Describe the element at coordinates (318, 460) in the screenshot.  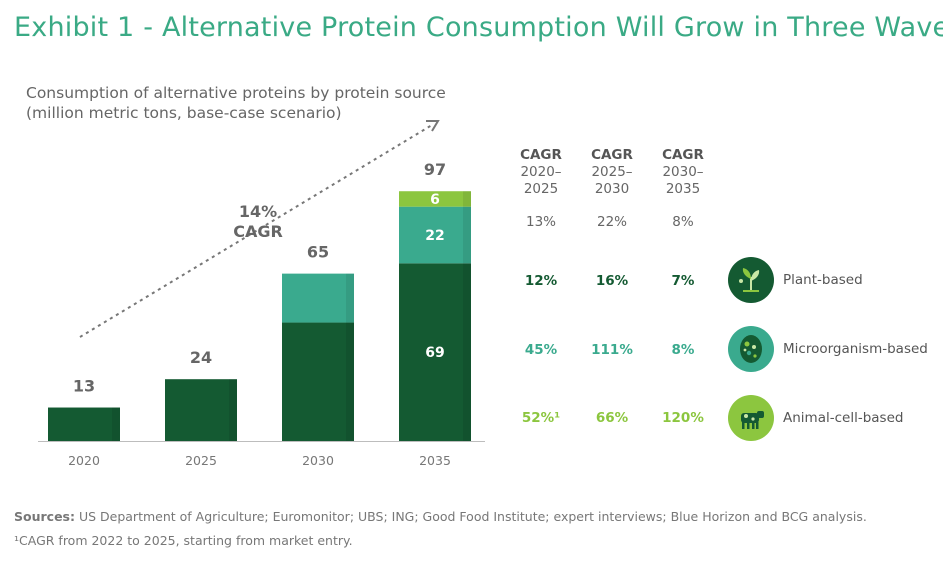
I see `x-tick-label-2030: 2030` at that location.